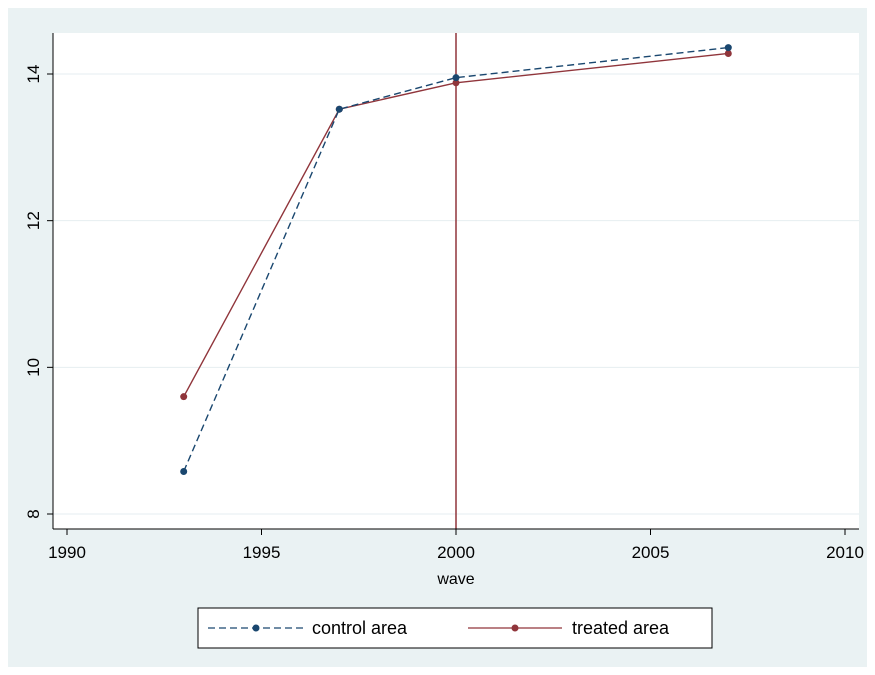 This screenshot has height=675, width=875. What do you see at coordinates (360, 628) in the screenshot?
I see `legend-label-control-area: control area` at bounding box center [360, 628].